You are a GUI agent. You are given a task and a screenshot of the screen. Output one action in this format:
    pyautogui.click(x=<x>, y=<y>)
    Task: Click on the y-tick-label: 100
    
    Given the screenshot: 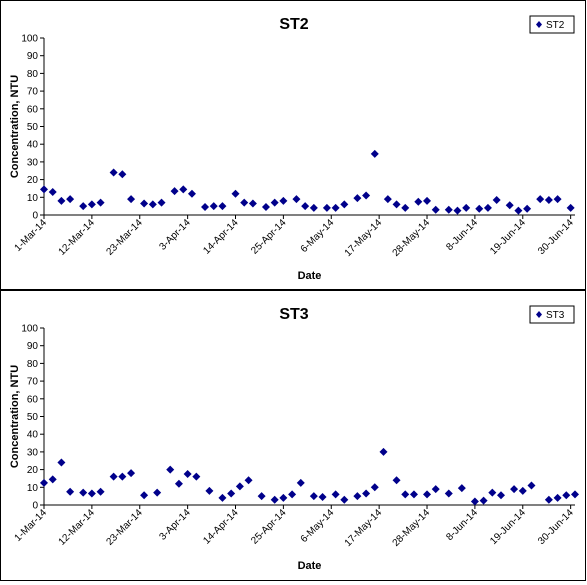 What is the action you would take?
    pyautogui.click(x=29, y=39)
    